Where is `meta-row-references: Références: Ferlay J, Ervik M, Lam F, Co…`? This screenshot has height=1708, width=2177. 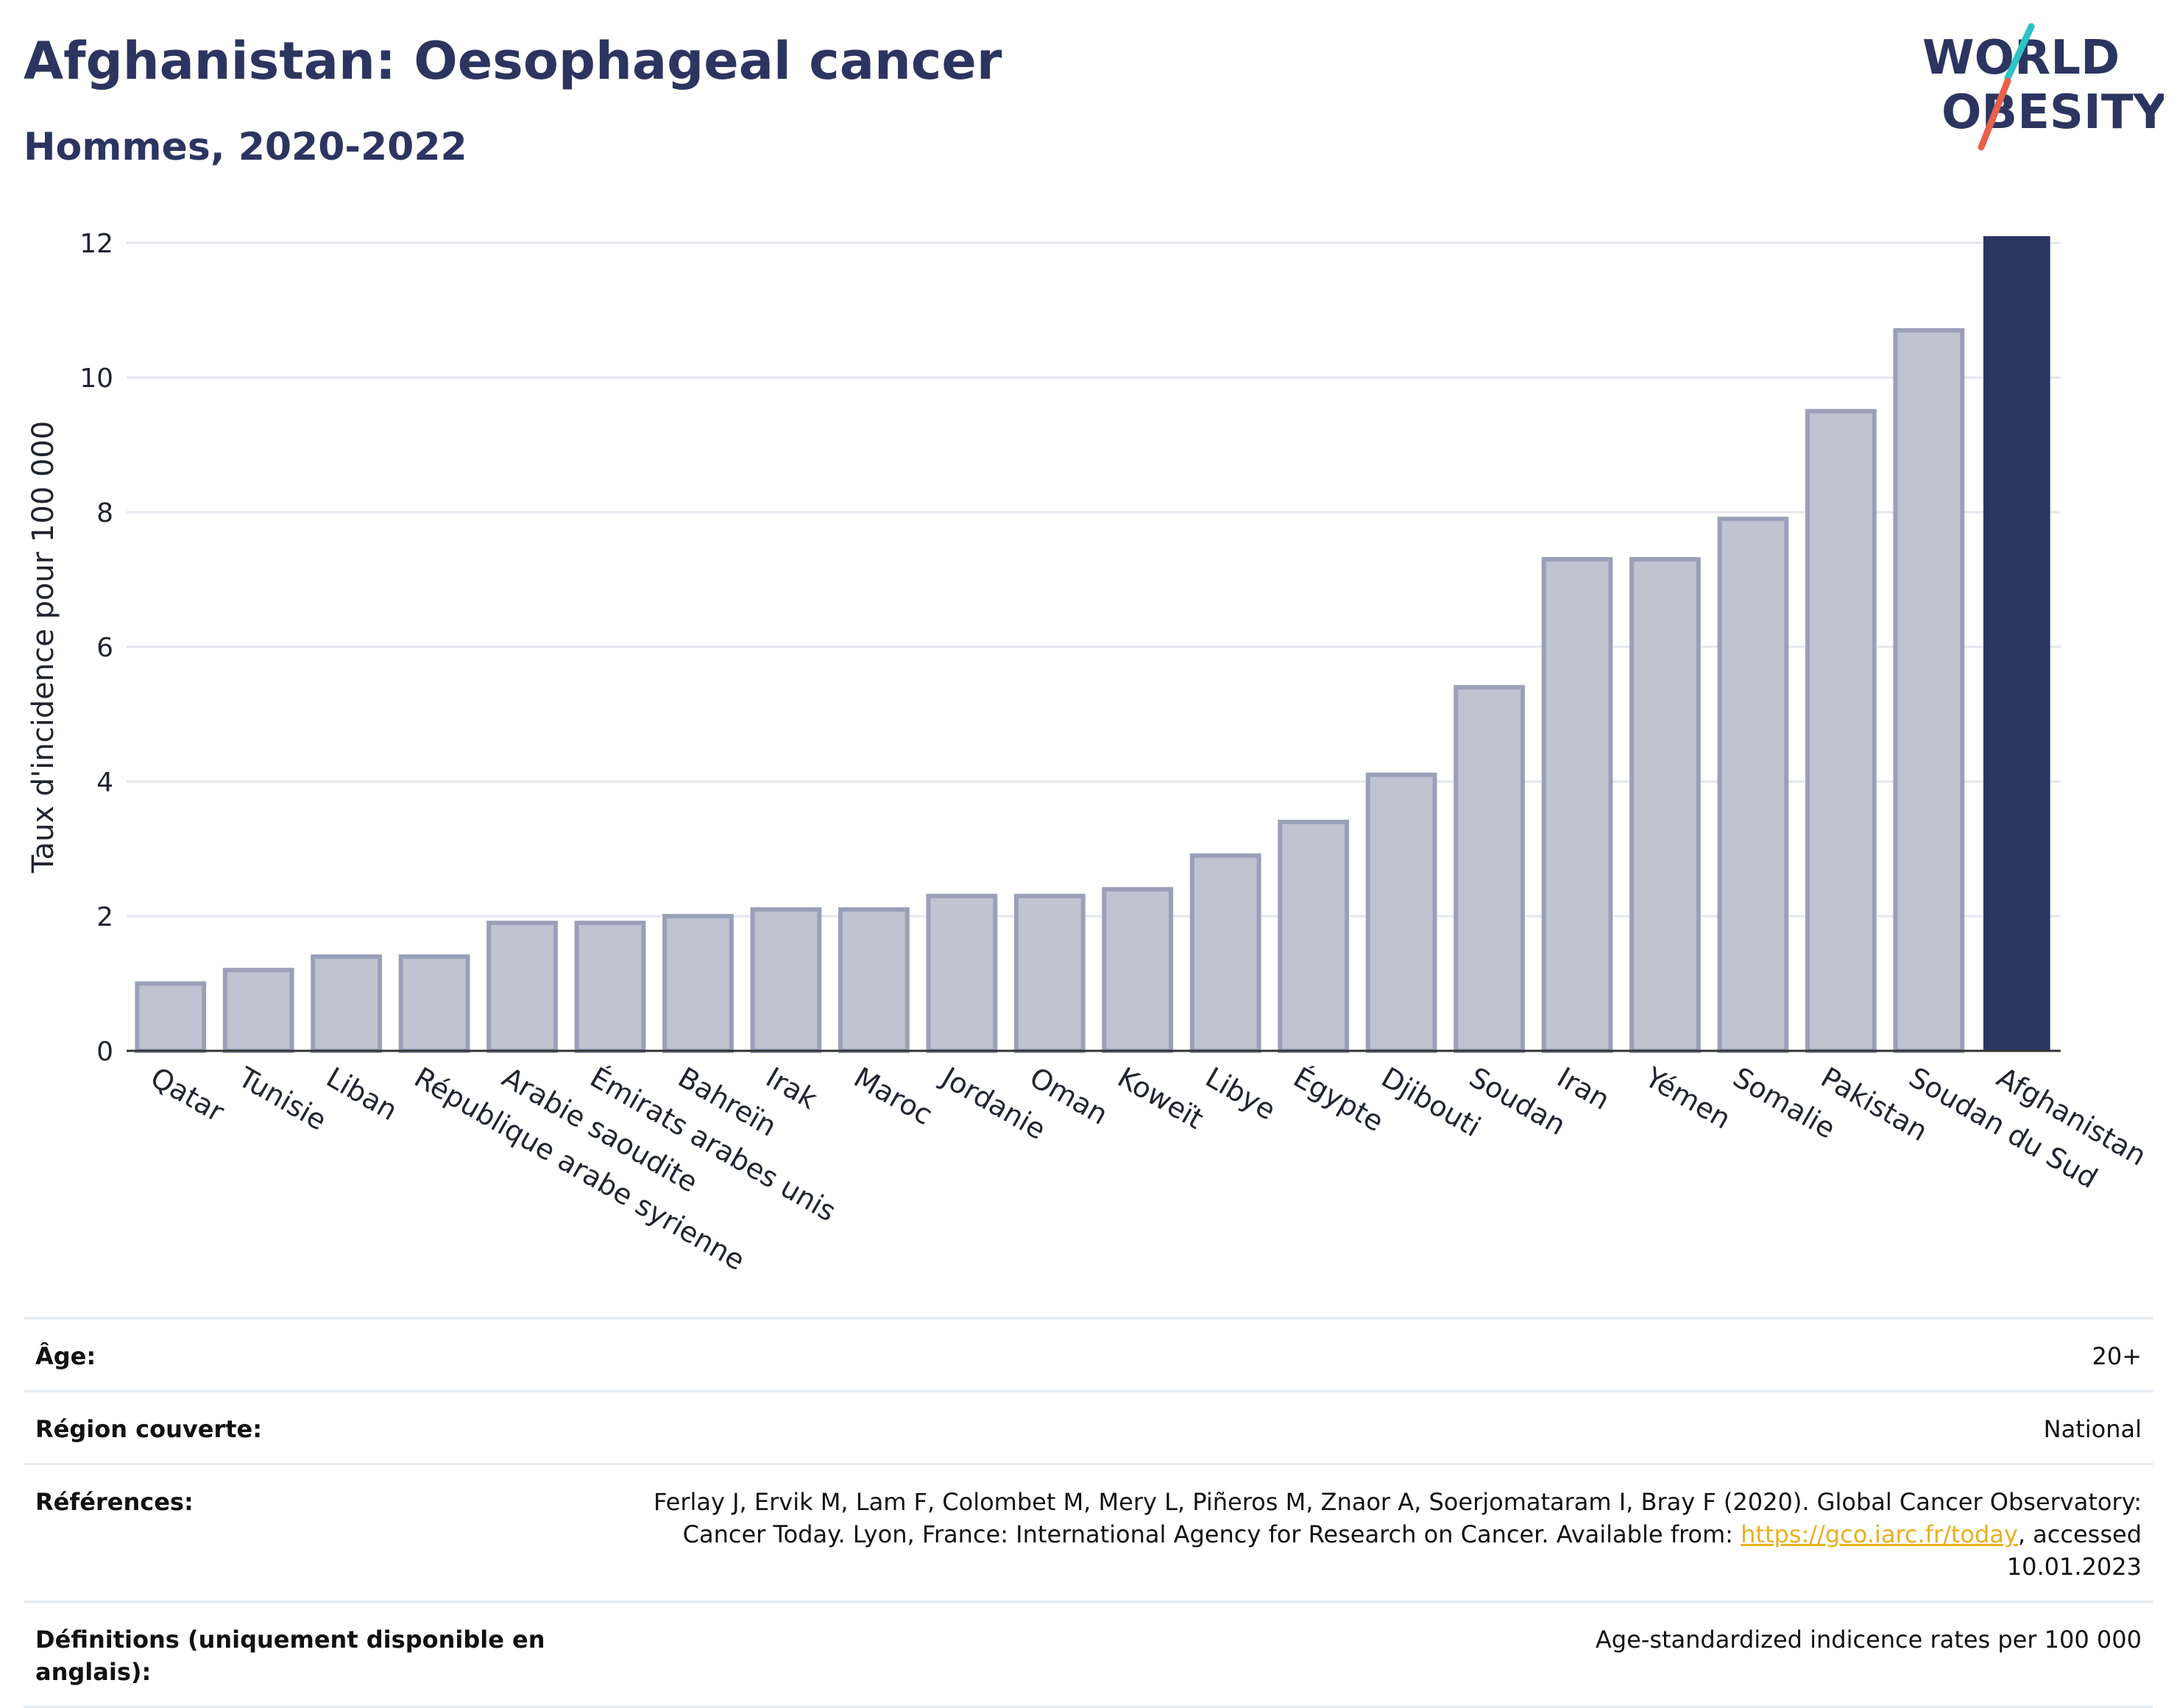 meta-row-references: Références: Ferlay J, Ervik M, Lam F, Co… is located at coordinates (1088, 1532).